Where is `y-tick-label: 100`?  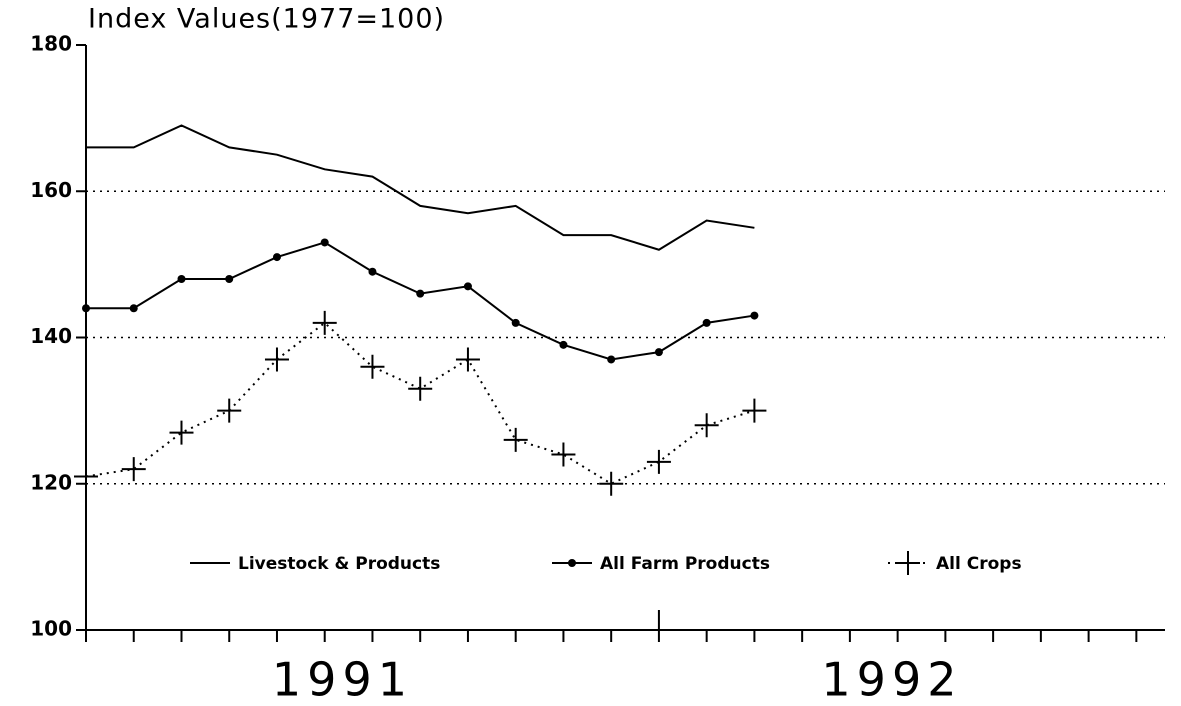 y-tick-label: 100 is located at coordinates (51, 629).